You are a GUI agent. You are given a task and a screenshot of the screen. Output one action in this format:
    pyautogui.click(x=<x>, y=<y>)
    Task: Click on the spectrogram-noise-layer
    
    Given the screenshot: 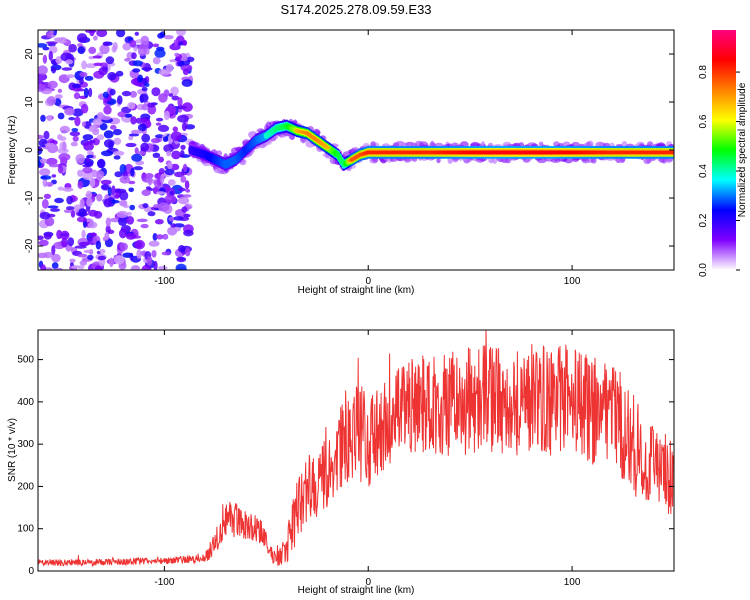 What is the action you would take?
    pyautogui.click(x=117, y=150)
    